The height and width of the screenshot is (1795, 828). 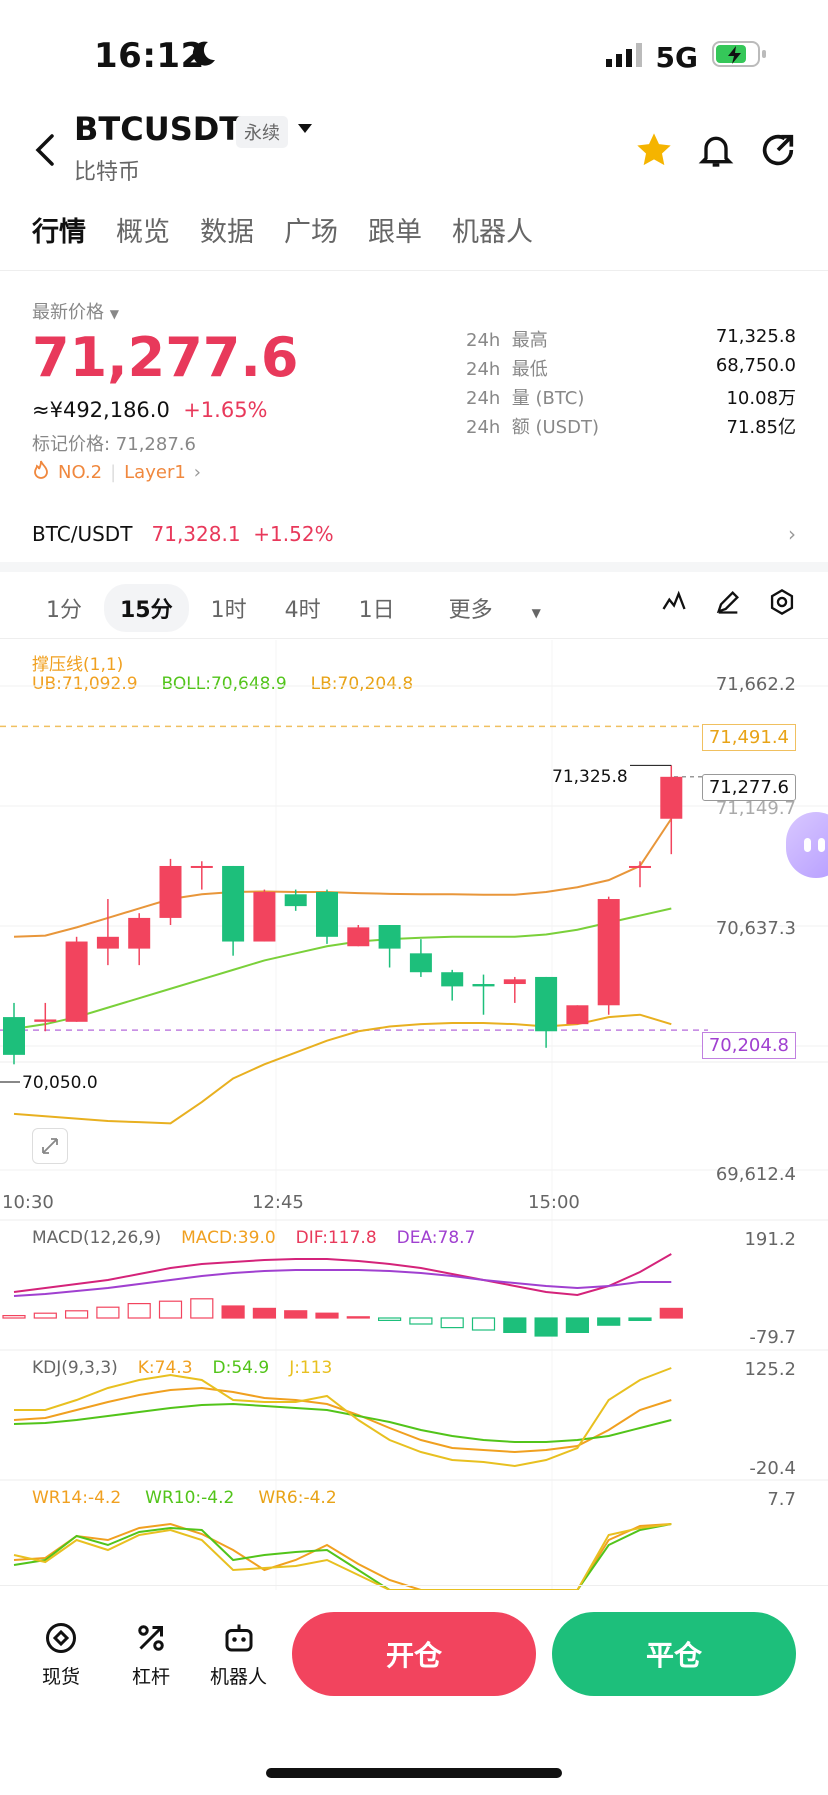 What do you see at coordinates (674, 1654) in the screenshot?
I see `close-position-button: 平仓` at bounding box center [674, 1654].